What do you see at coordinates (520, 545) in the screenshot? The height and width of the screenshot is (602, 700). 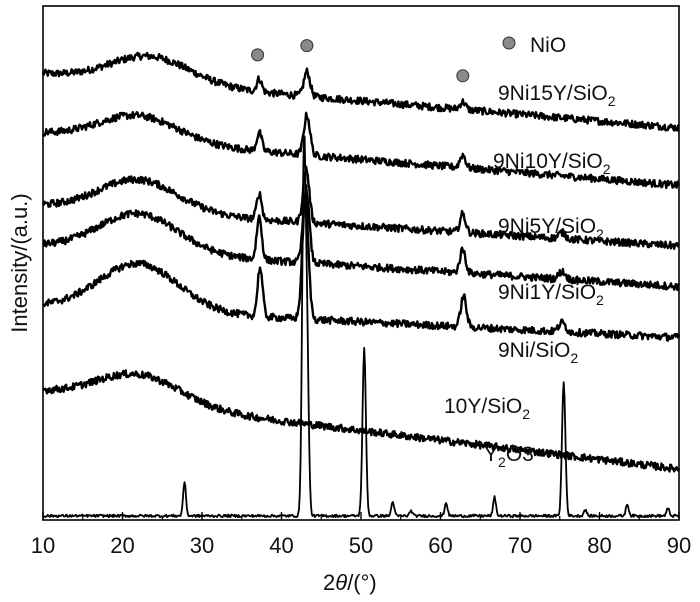 I see `x-tick-label: 70` at bounding box center [520, 545].